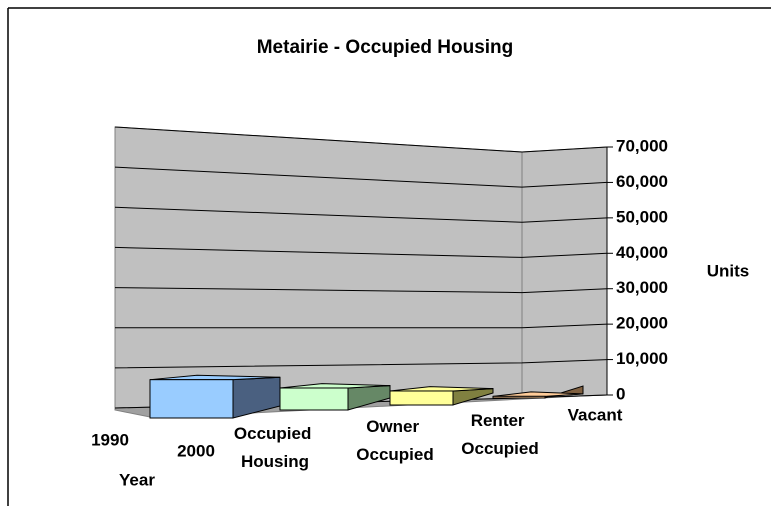  Describe the element at coordinates (499, 434) in the screenshot. I see `x-tick-label: Renter Occupied` at that location.